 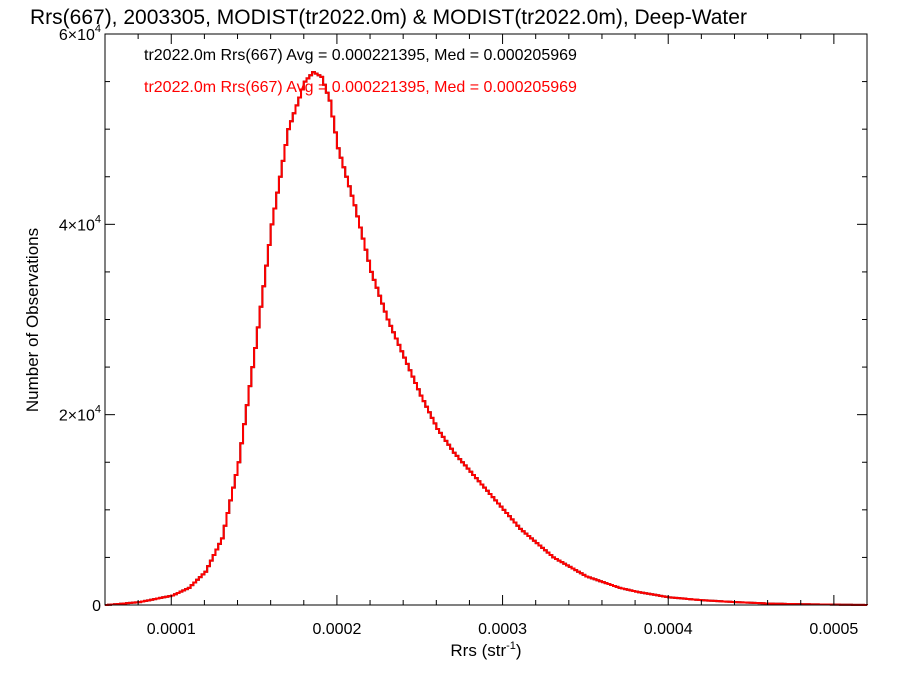 I want to click on x-tick-label: 0.0004, so click(x=668, y=629).